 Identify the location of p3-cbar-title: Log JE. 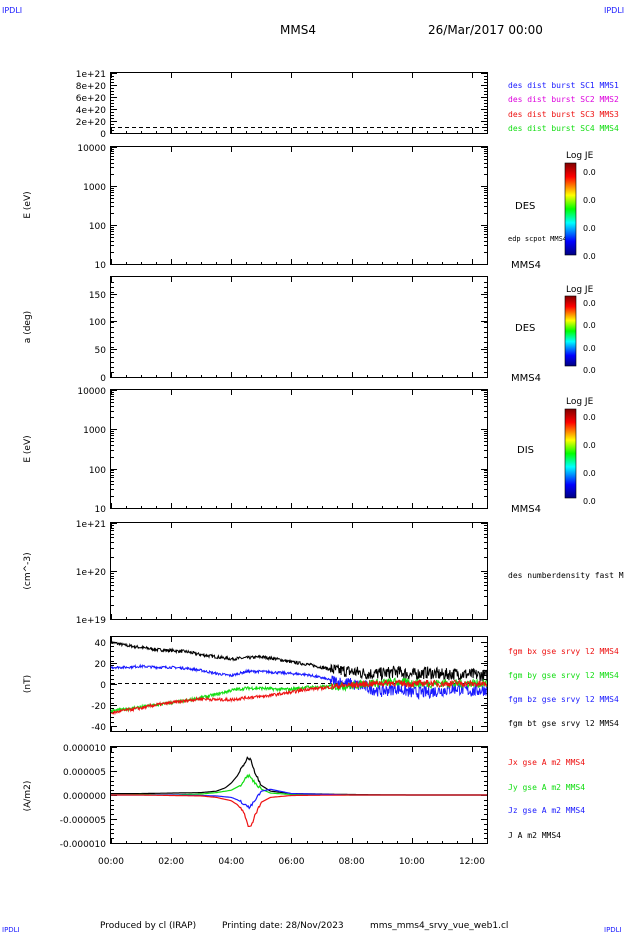
(580, 290).